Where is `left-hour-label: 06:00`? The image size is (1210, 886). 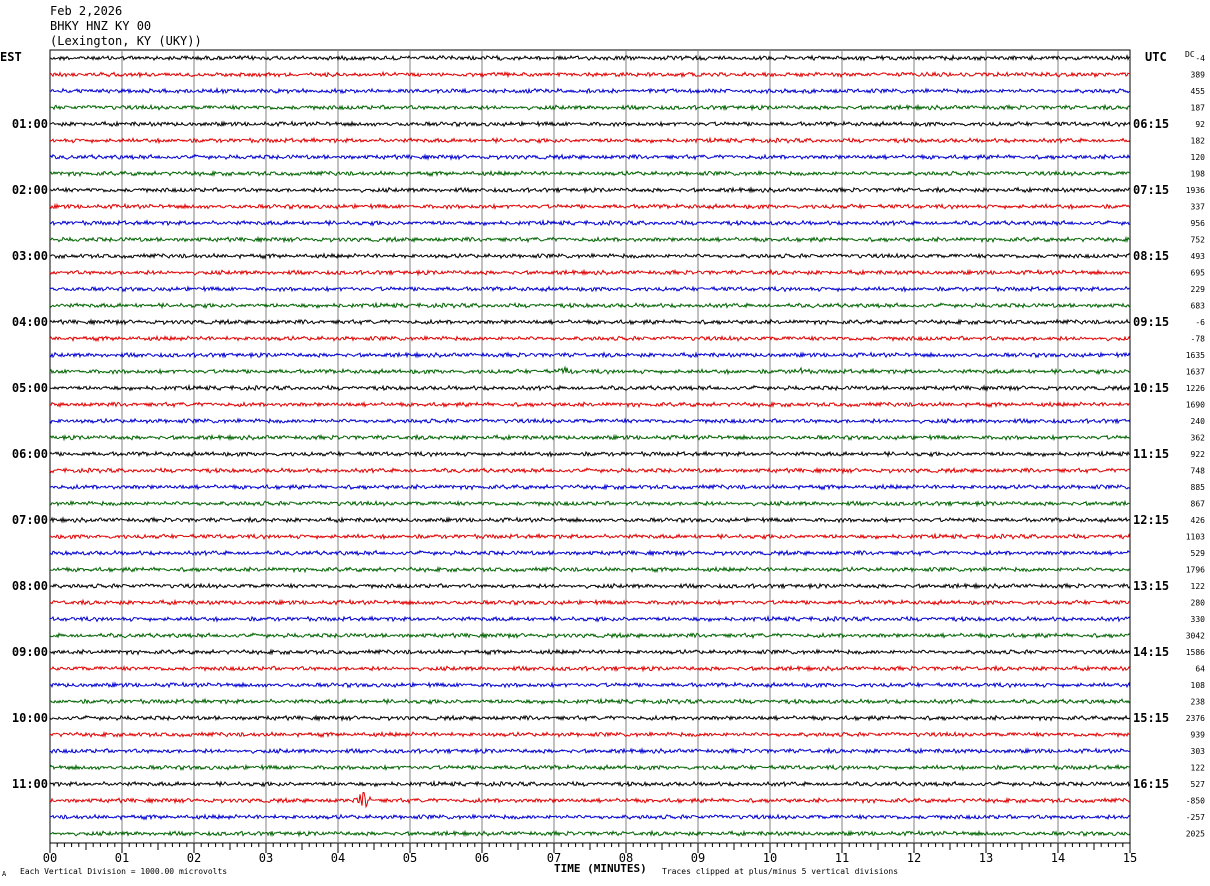
left-hour-label: 06:00 is located at coordinates (30, 454).